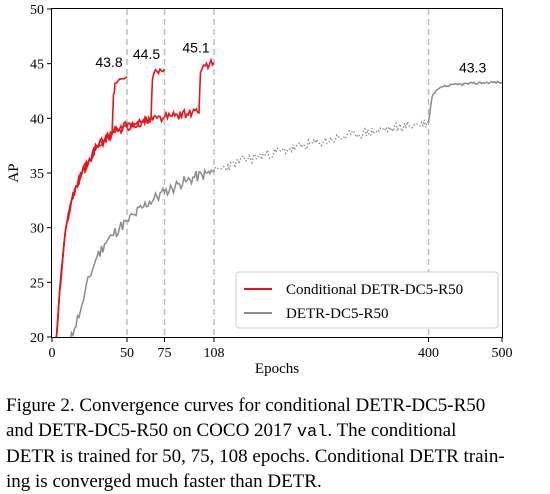 The width and height of the screenshot is (550, 494). I want to click on y-tick-label-45: 45, so click(37, 65).